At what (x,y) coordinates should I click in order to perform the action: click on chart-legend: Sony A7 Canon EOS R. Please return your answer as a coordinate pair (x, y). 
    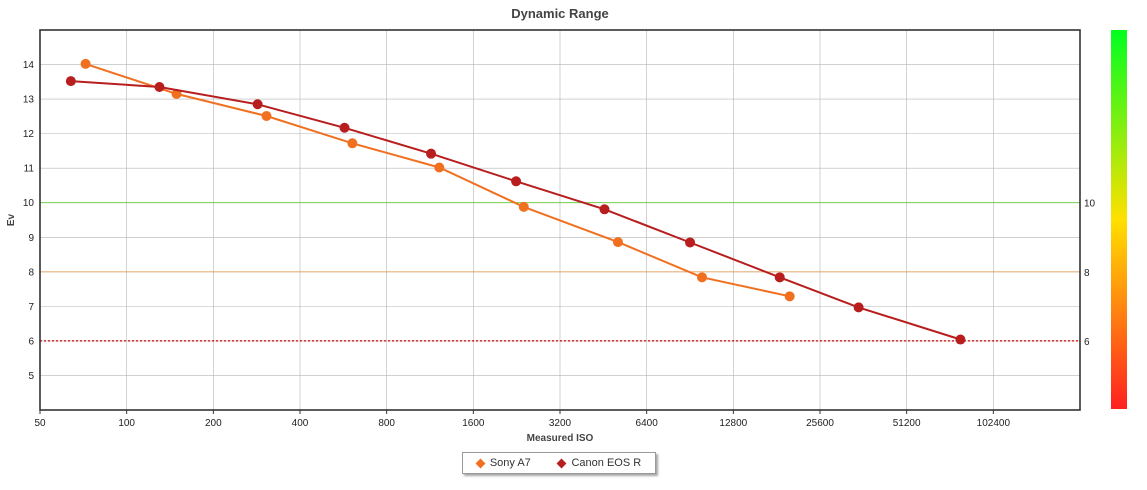
    Looking at the image, I should click on (559, 463).